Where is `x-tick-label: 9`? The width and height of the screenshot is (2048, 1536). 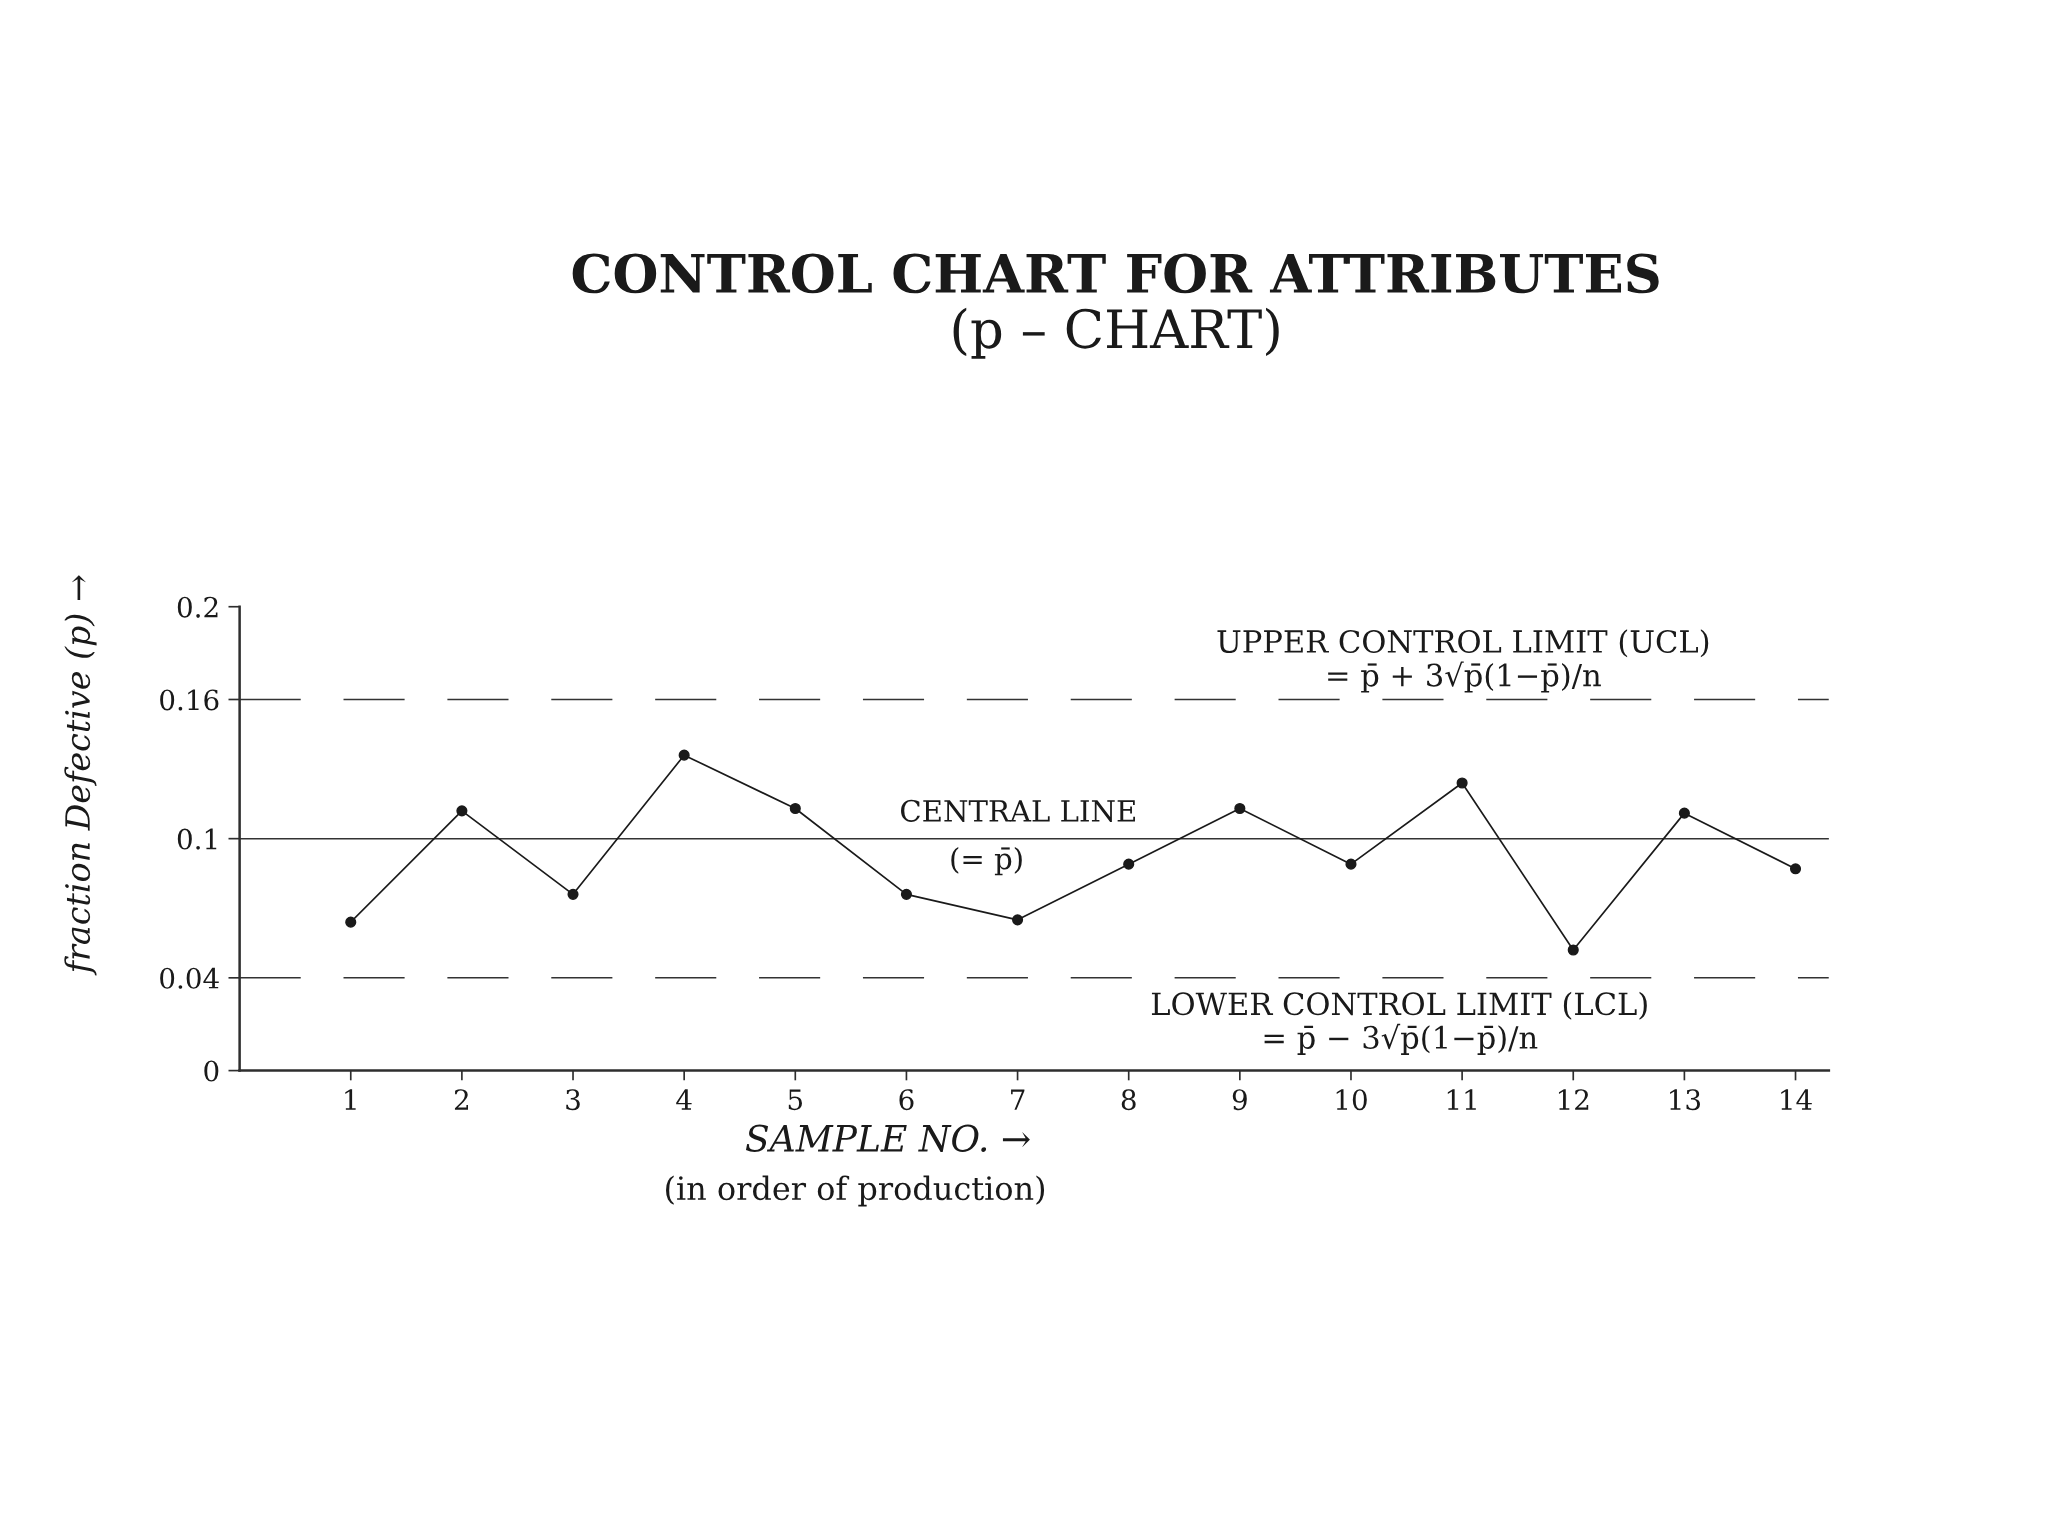
x-tick-label: 9 is located at coordinates (1239, 1100).